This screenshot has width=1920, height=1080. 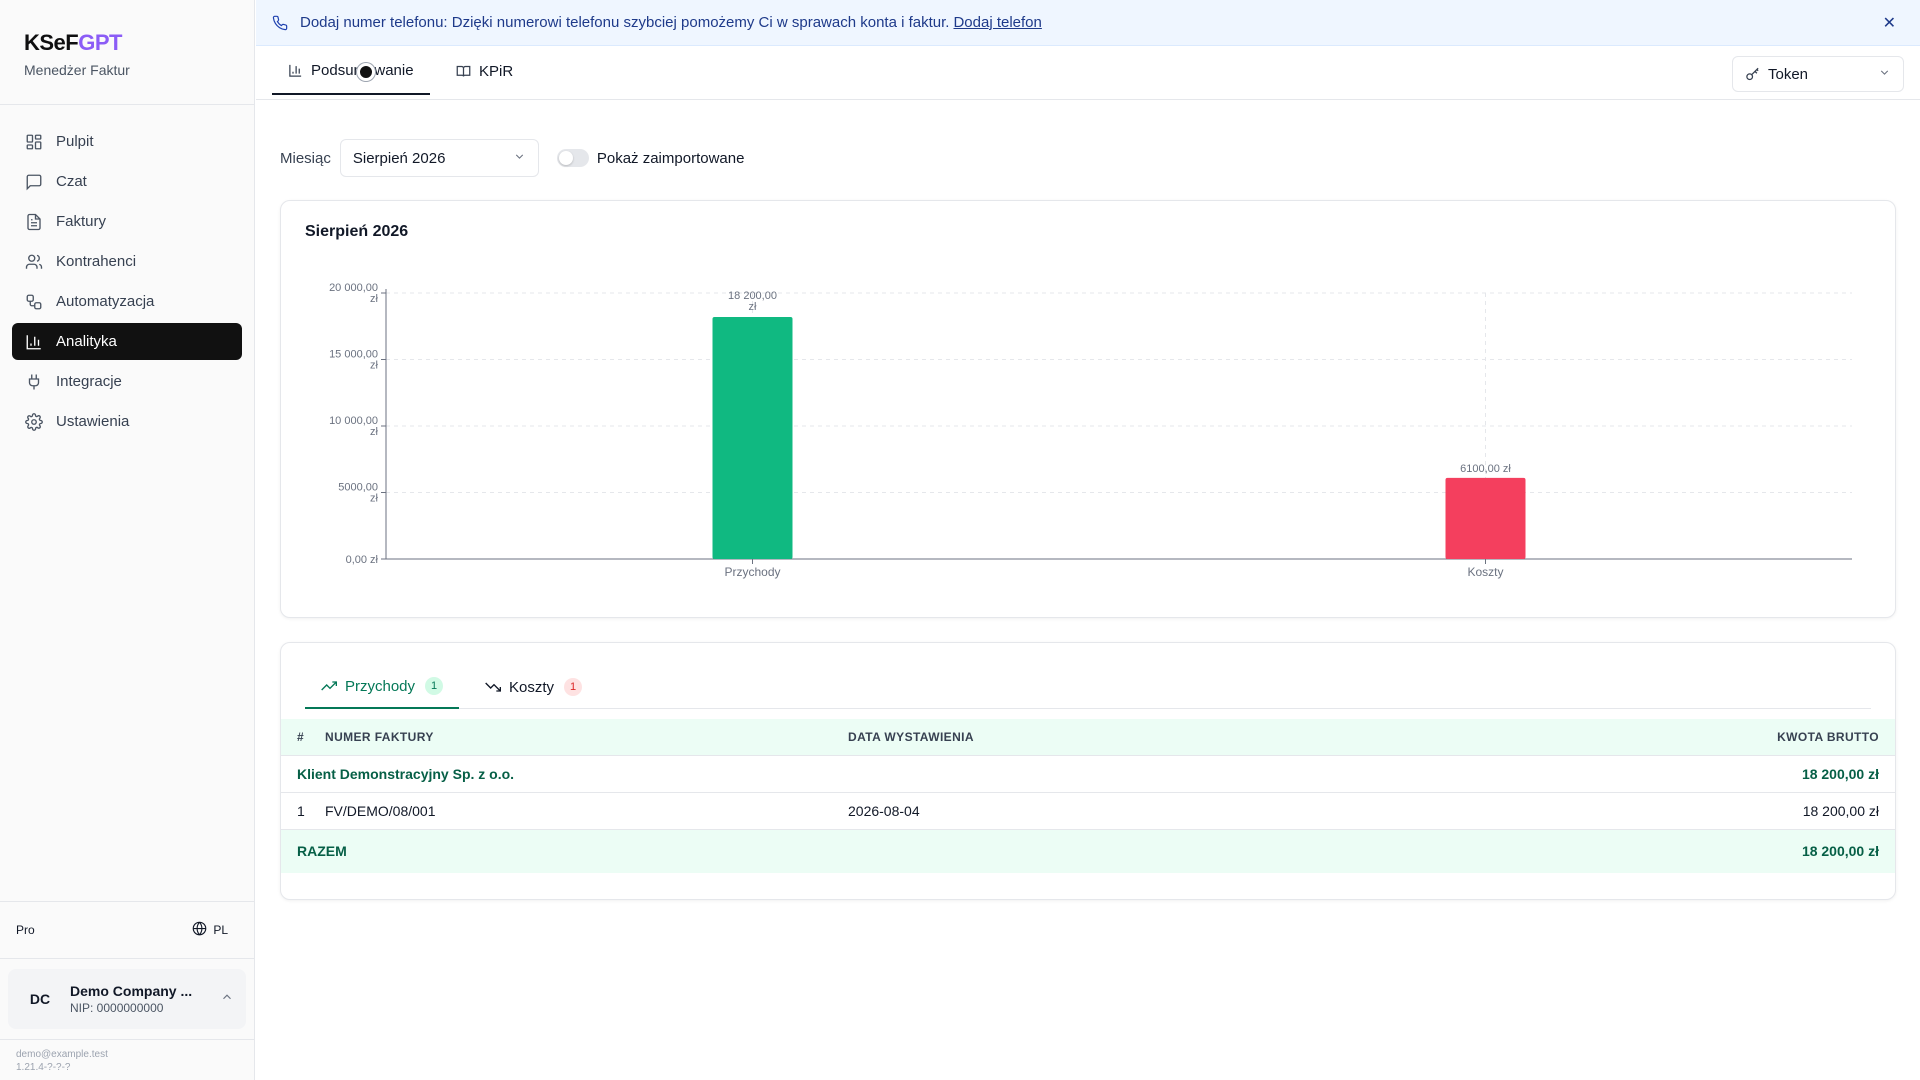 I want to click on show-imported-toggle, so click(x=572, y=158).